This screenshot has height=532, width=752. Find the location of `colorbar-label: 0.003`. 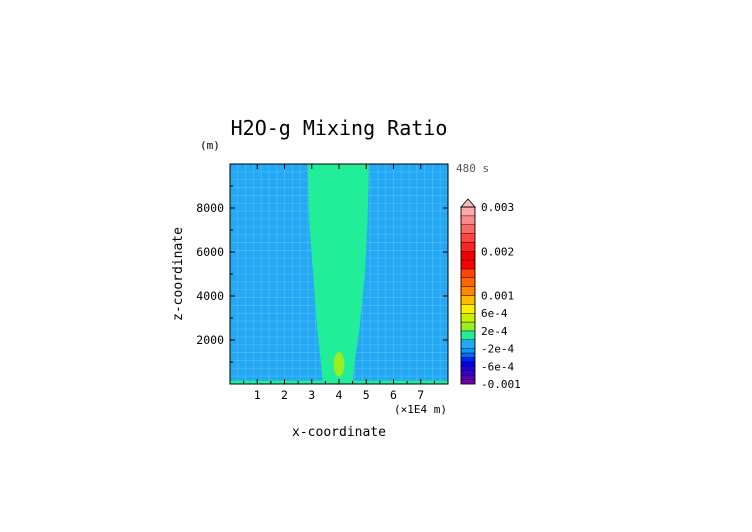

colorbar-label: 0.003 is located at coordinates (497, 207).